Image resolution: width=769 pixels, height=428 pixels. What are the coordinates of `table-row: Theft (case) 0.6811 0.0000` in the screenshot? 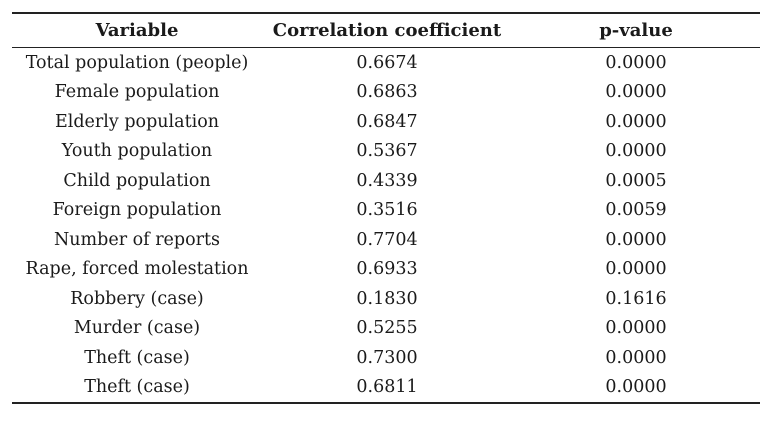 It's located at (386, 388).